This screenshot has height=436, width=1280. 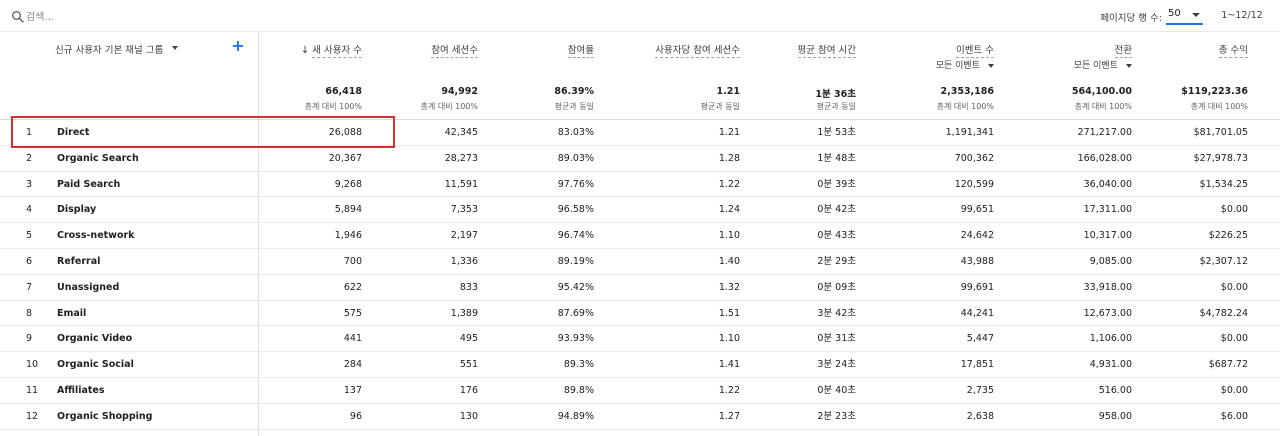 What do you see at coordinates (175, 48) in the screenshot?
I see `dimension-dropdown-icon` at bounding box center [175, 48].